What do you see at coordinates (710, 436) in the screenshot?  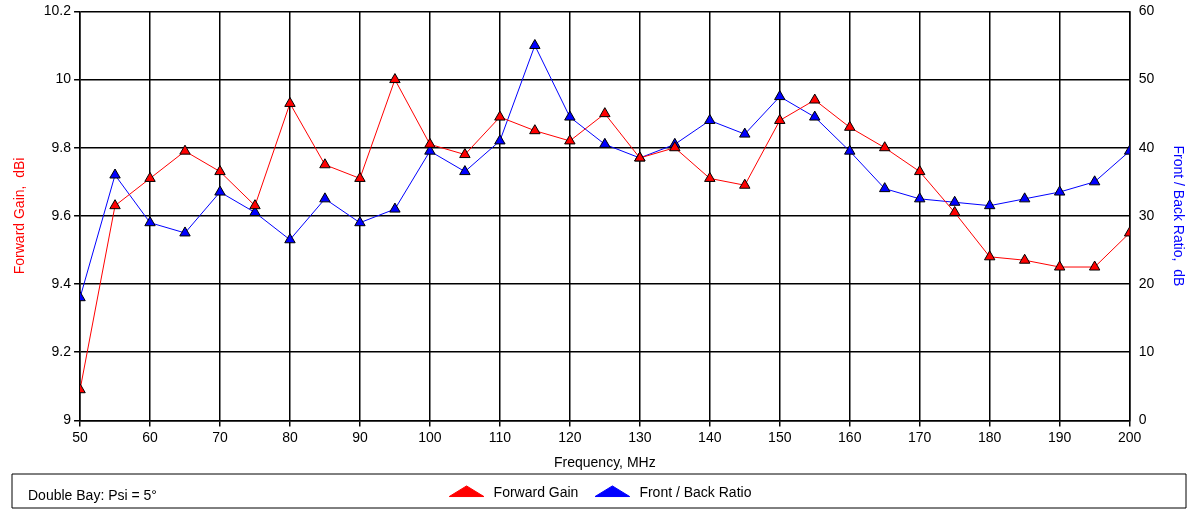 I see `x-tick-label: 140` at bounding box center [710, 436].